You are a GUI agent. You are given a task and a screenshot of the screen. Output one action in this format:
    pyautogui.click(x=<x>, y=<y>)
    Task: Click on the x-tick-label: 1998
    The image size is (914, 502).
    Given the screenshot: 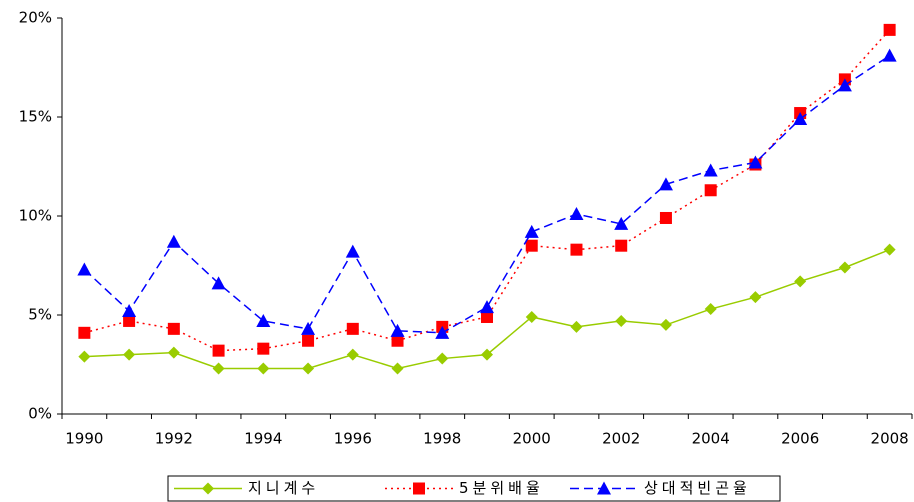 What is the action you would take?
    pyautogui.click(x=442, y=439)
    